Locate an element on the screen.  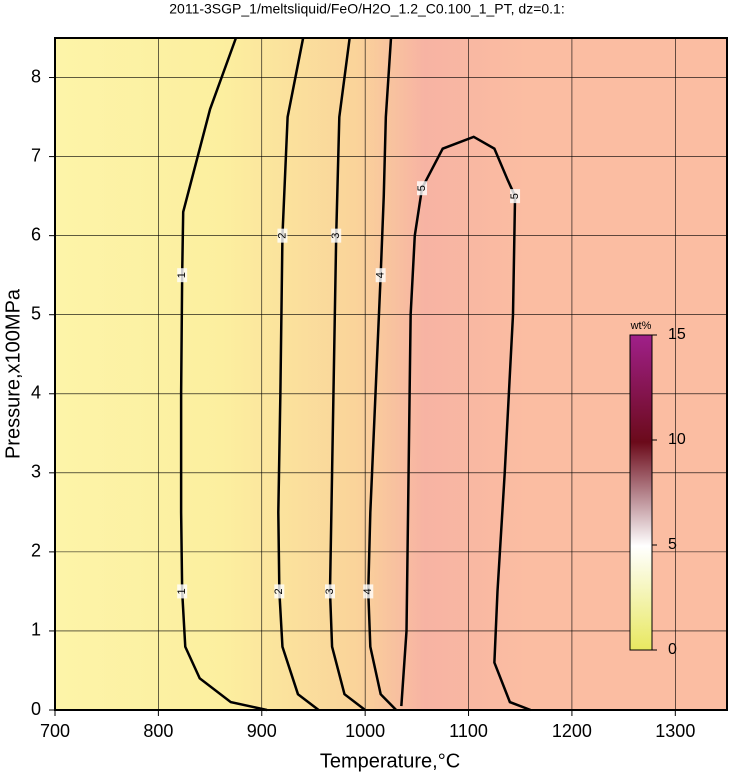
y-tick-label: 5 is located at coordinates (36, 313).